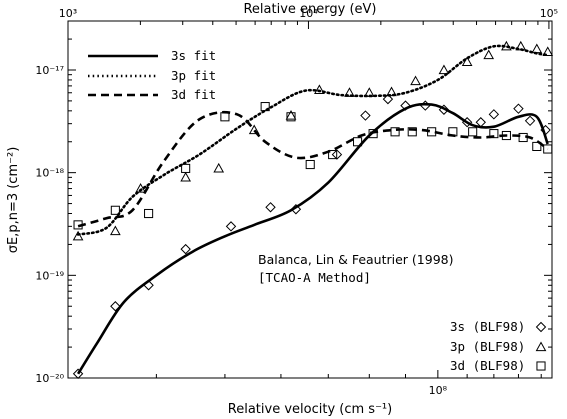  What do you see at coordinates (49, 275) in the screenshot?
I see `y-tick-label: 10⁻¹⁹` at bounding box center [49, 275].